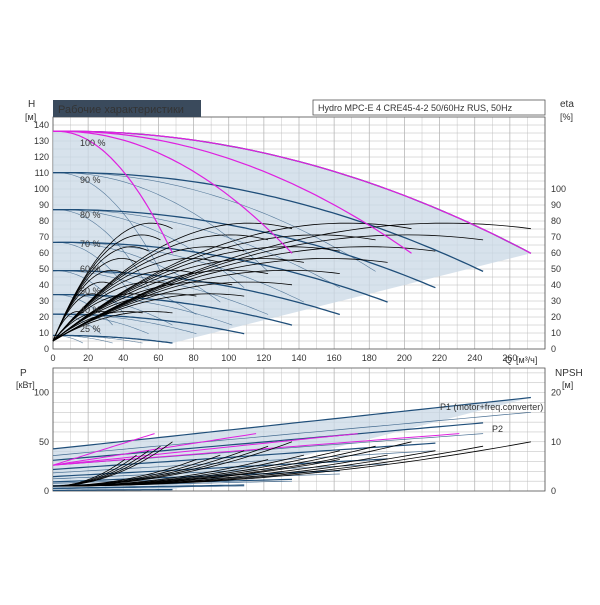 The image size is (600, 605). I want to click on speed-label: 25 %, so click(90, 329).